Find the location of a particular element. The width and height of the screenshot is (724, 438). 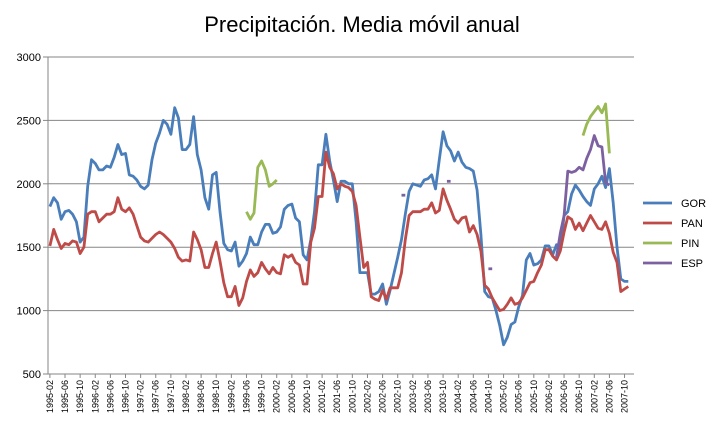

x-tick-label-1999-06: 1999-06 is located at coordinates (246, 396).